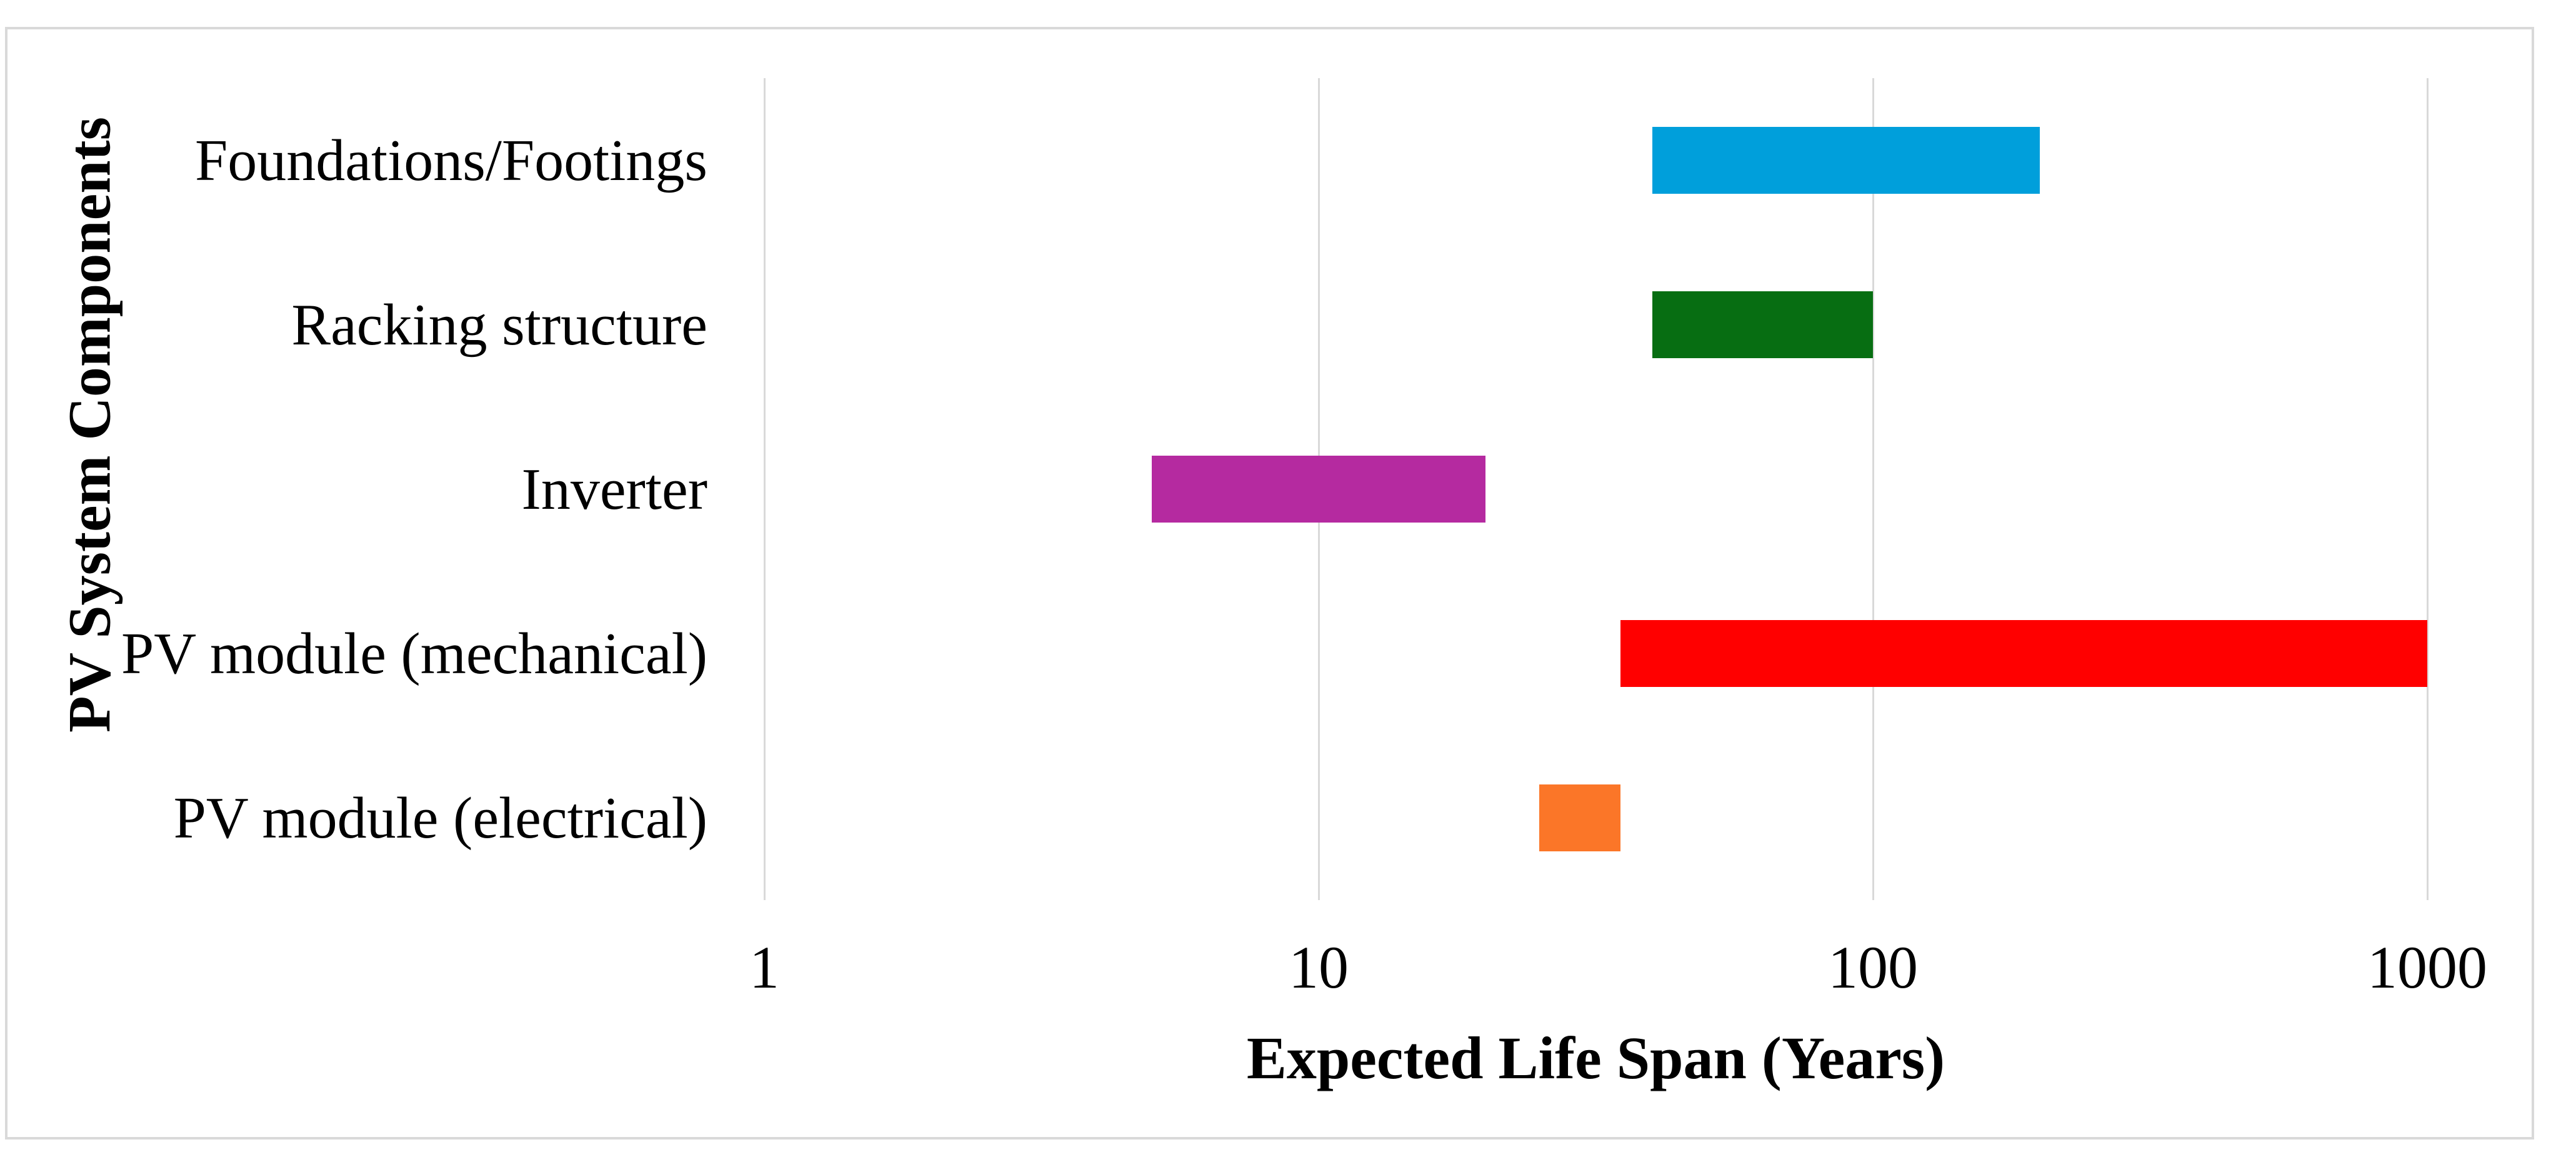 This screenshot has height=1172, width=2576. I want to click on x-axis-title: Expected Life Span (Years), so click(1595, 1057).